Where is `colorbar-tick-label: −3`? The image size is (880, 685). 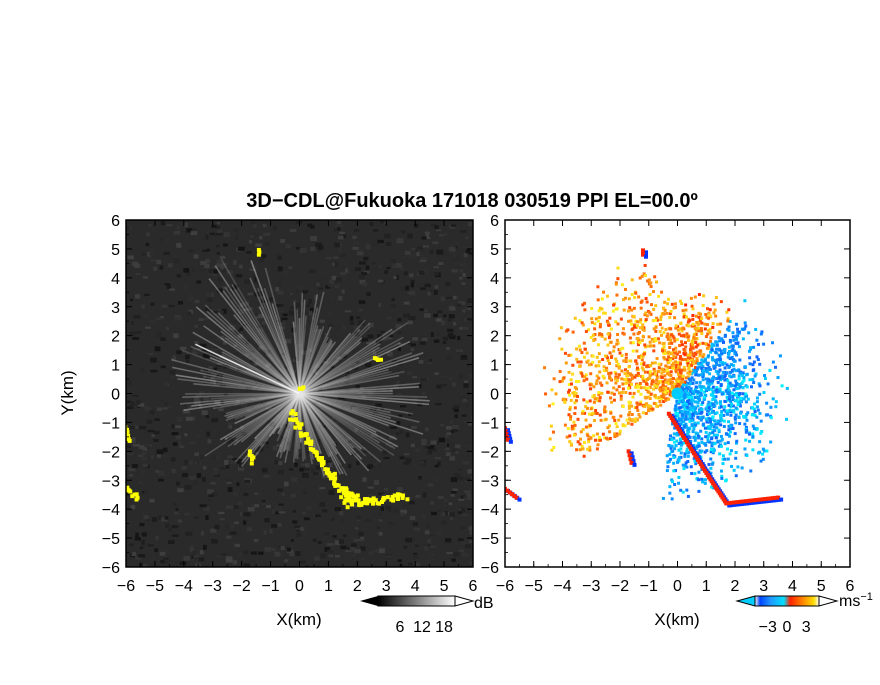 colorbar-tick-label: −3 is located at coordinates (768, 627).